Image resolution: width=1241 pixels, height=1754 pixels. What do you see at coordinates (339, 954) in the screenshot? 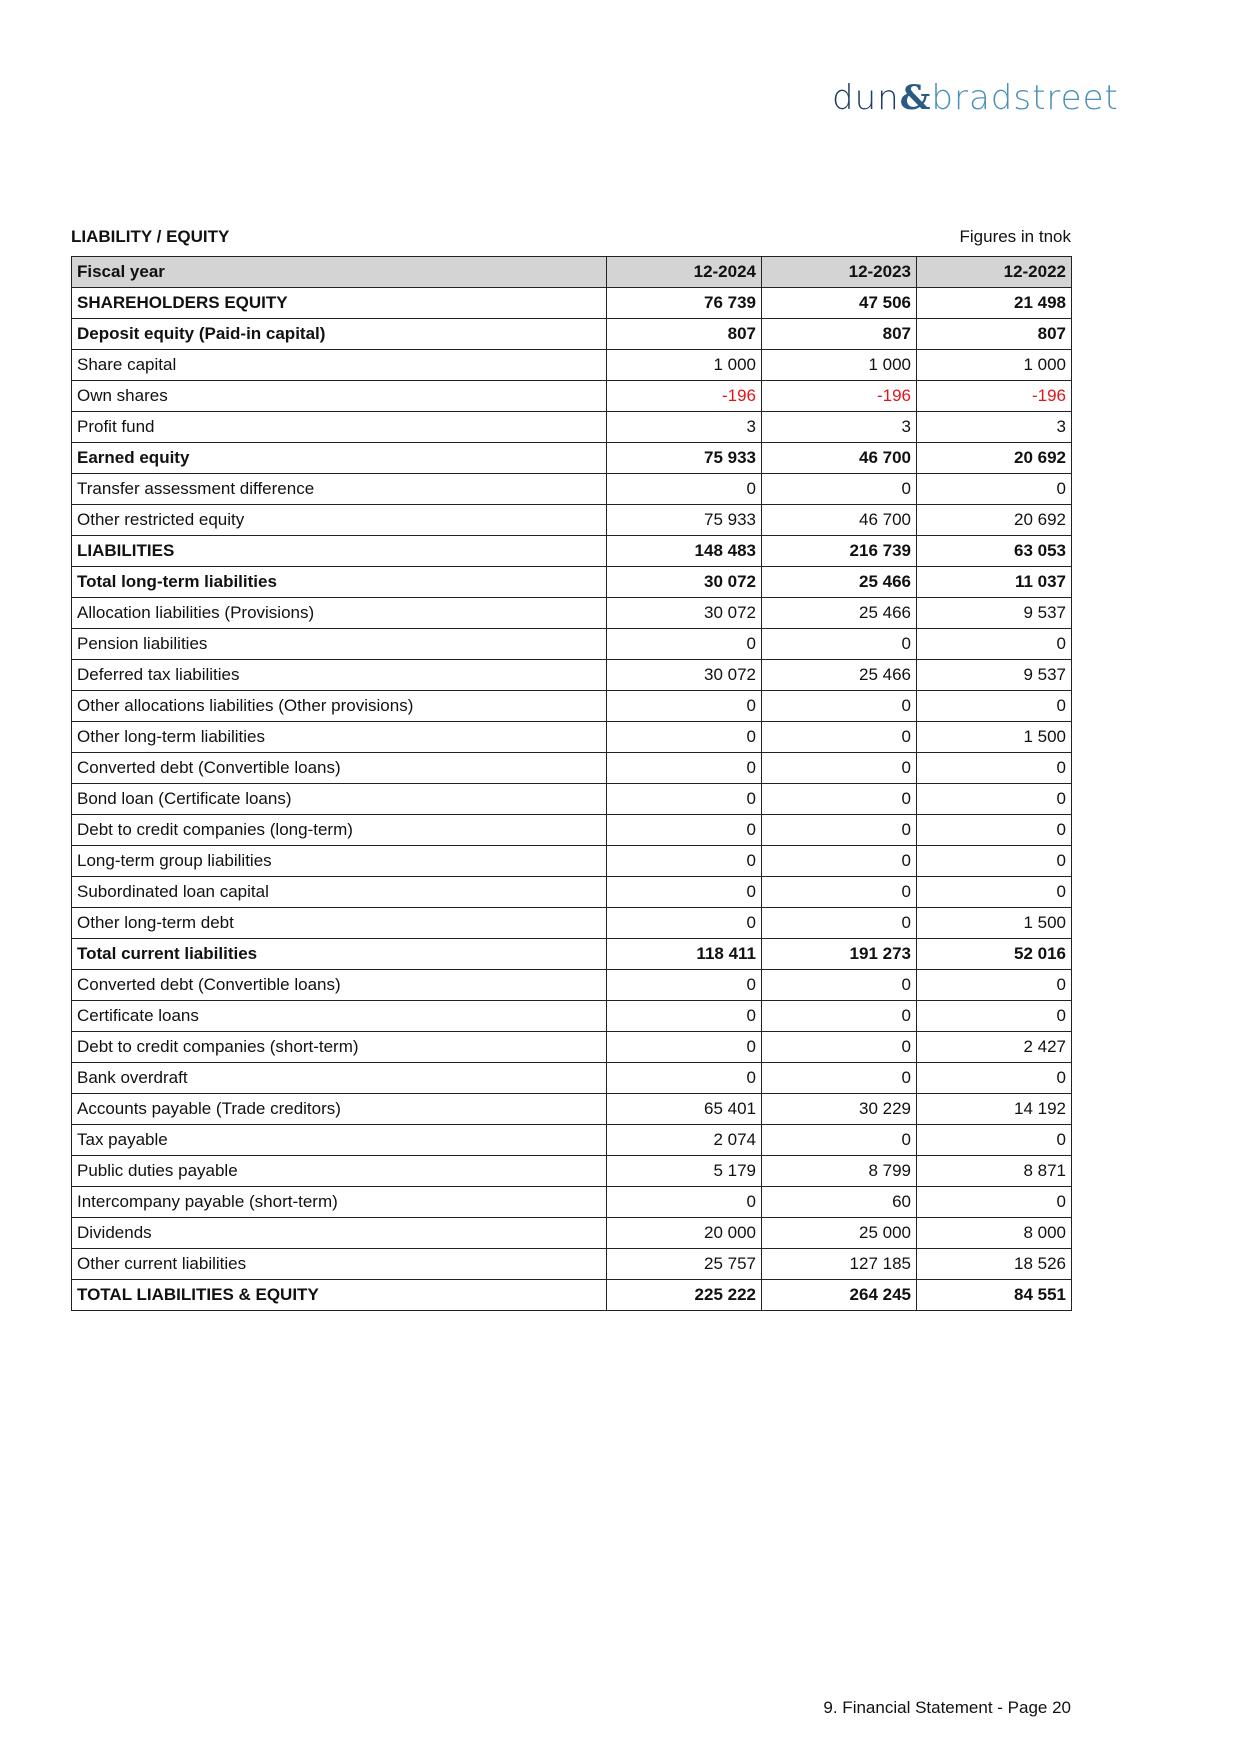
I see `row-label: Total current liabilities` at bounding box center [339, 954].